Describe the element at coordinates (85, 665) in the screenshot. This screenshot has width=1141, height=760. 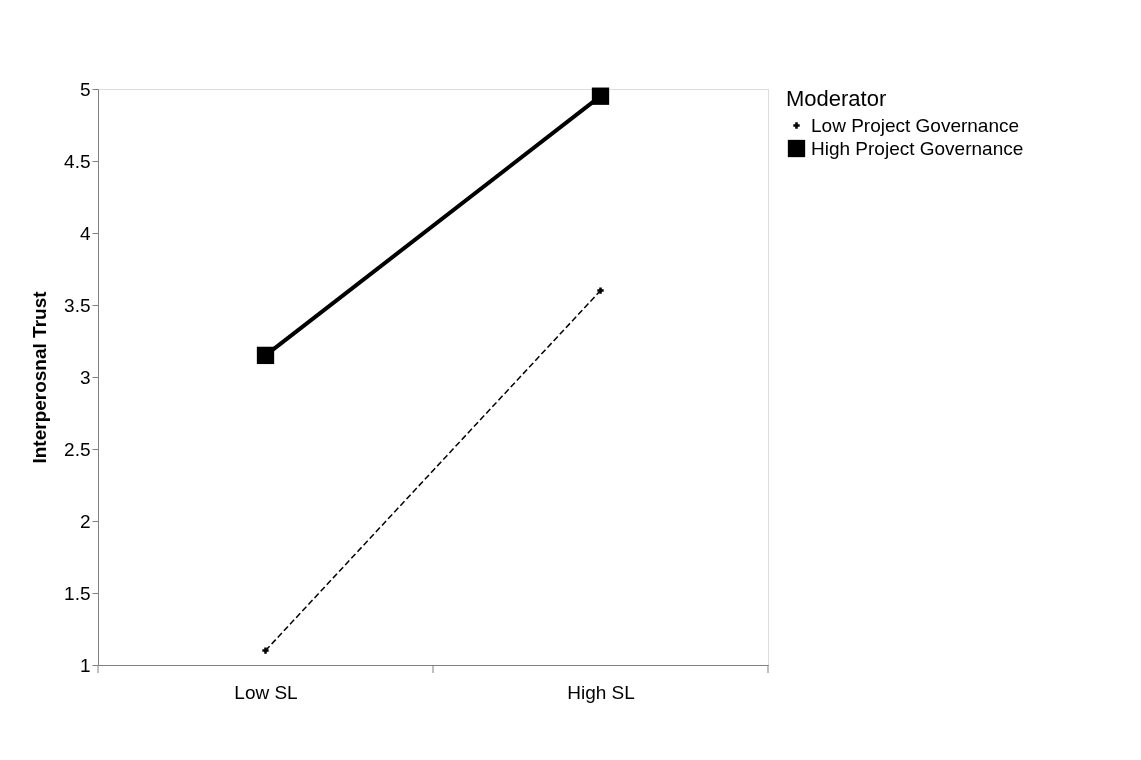
I see `y-tick-label: 1` at that location.